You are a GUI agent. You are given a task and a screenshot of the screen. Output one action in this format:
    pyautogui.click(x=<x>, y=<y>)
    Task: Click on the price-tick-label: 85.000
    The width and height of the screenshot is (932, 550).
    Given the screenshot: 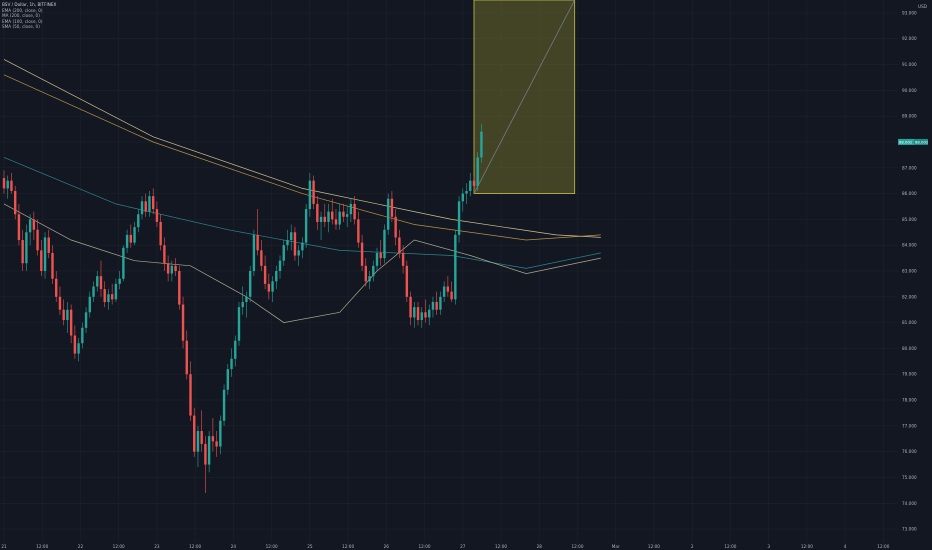 What is the action you would take?
    pyautogui.click(x=909, y=219)
    